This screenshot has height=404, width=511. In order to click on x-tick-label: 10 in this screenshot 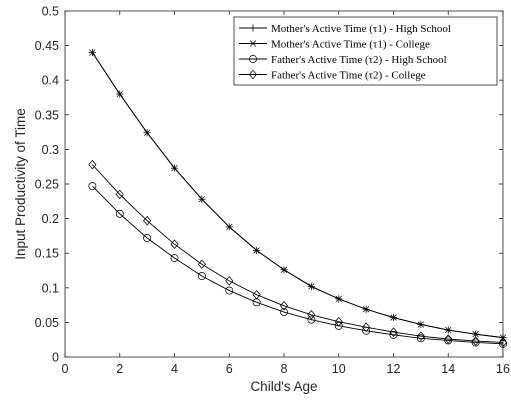, I will do `click(339, 369)`.